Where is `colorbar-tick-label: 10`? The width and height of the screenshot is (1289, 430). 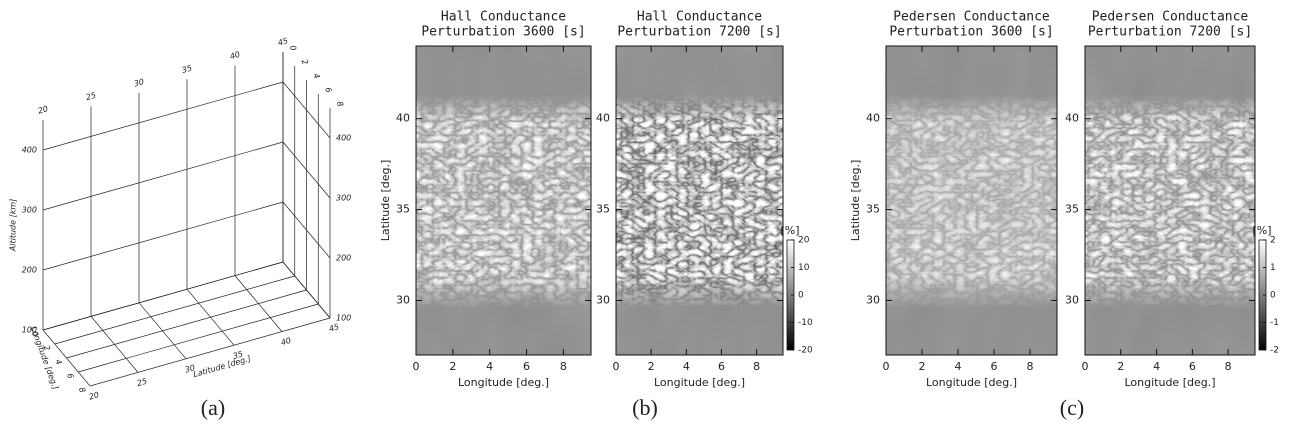
colorbar-tick-label: 10 is located at coordinates (804, 268).